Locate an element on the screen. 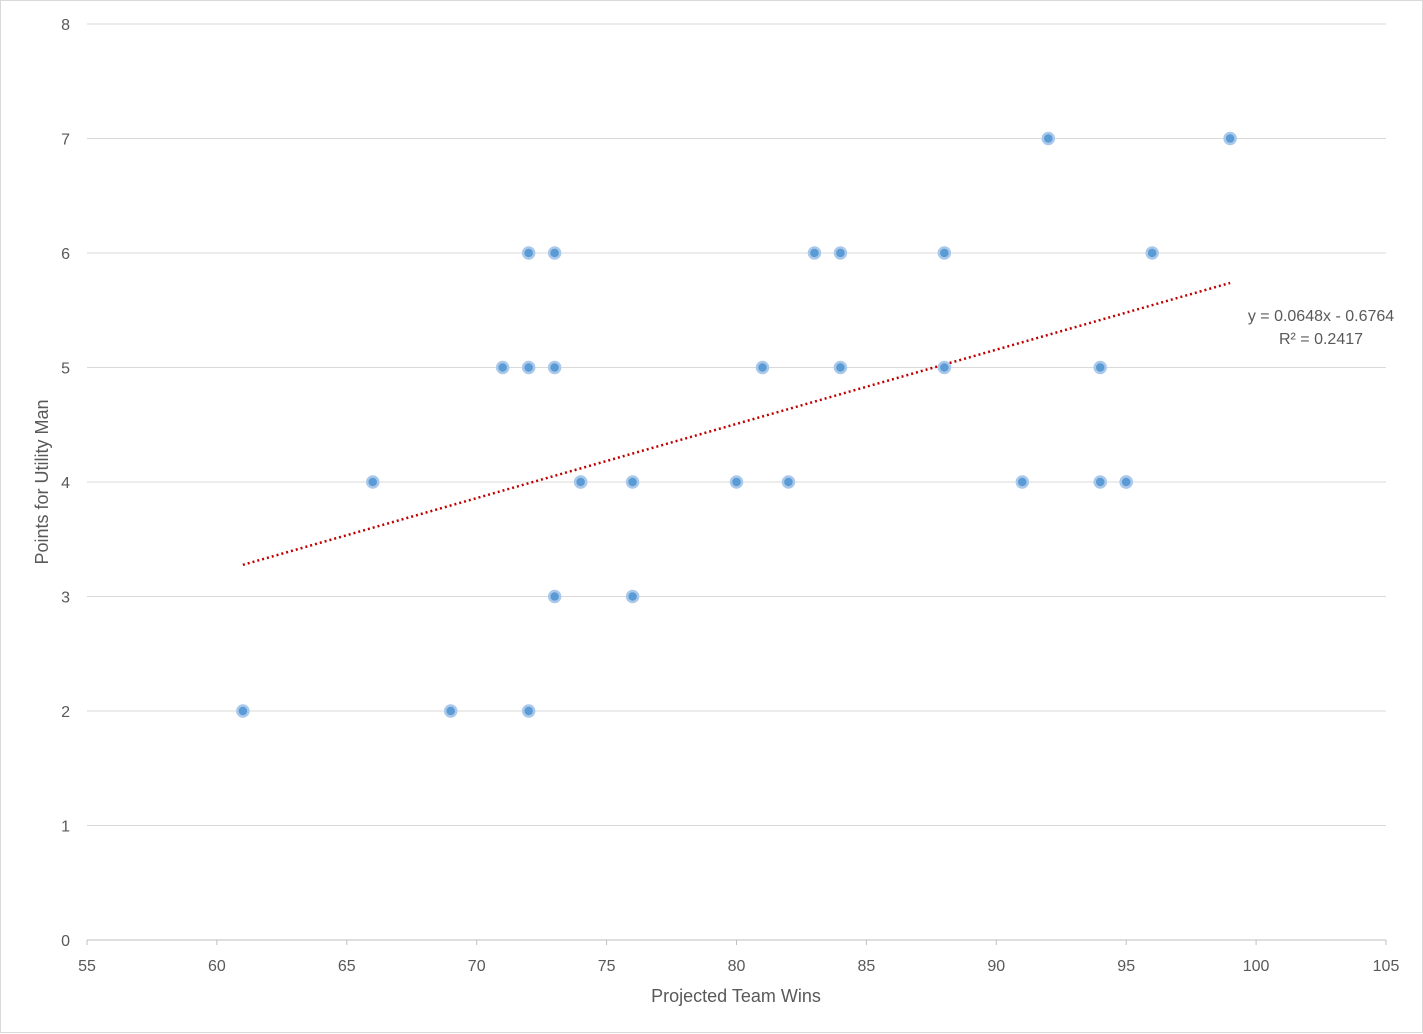  y-tick-label: 0 is located at coordinates (65, 941).